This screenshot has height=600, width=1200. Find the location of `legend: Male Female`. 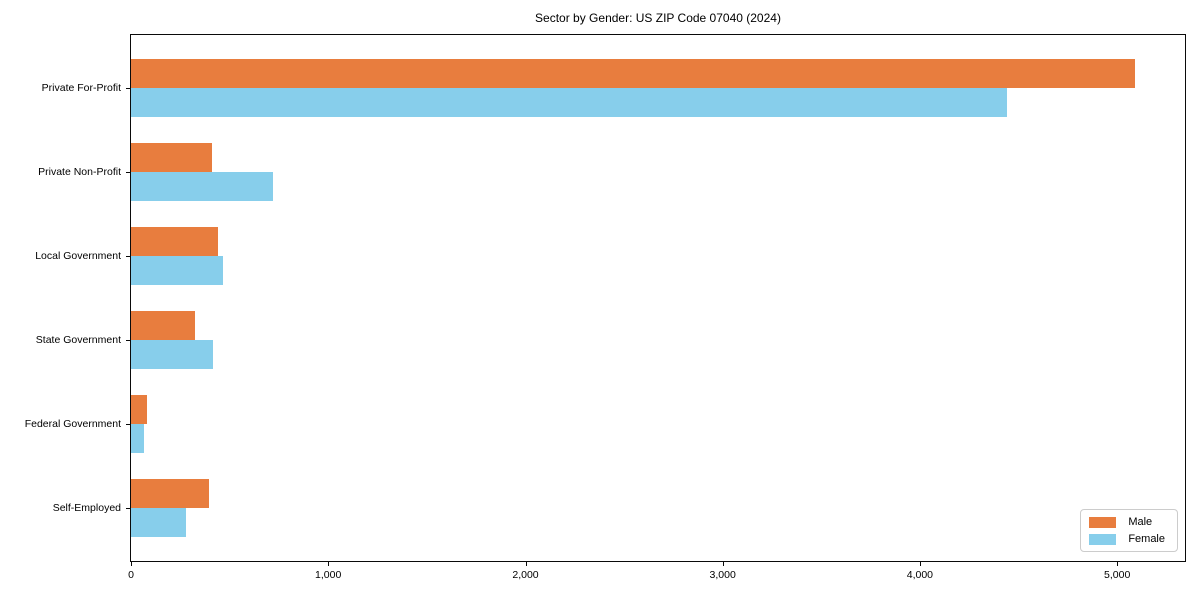

legend: Male Female is located at coordinates (1129, 530).